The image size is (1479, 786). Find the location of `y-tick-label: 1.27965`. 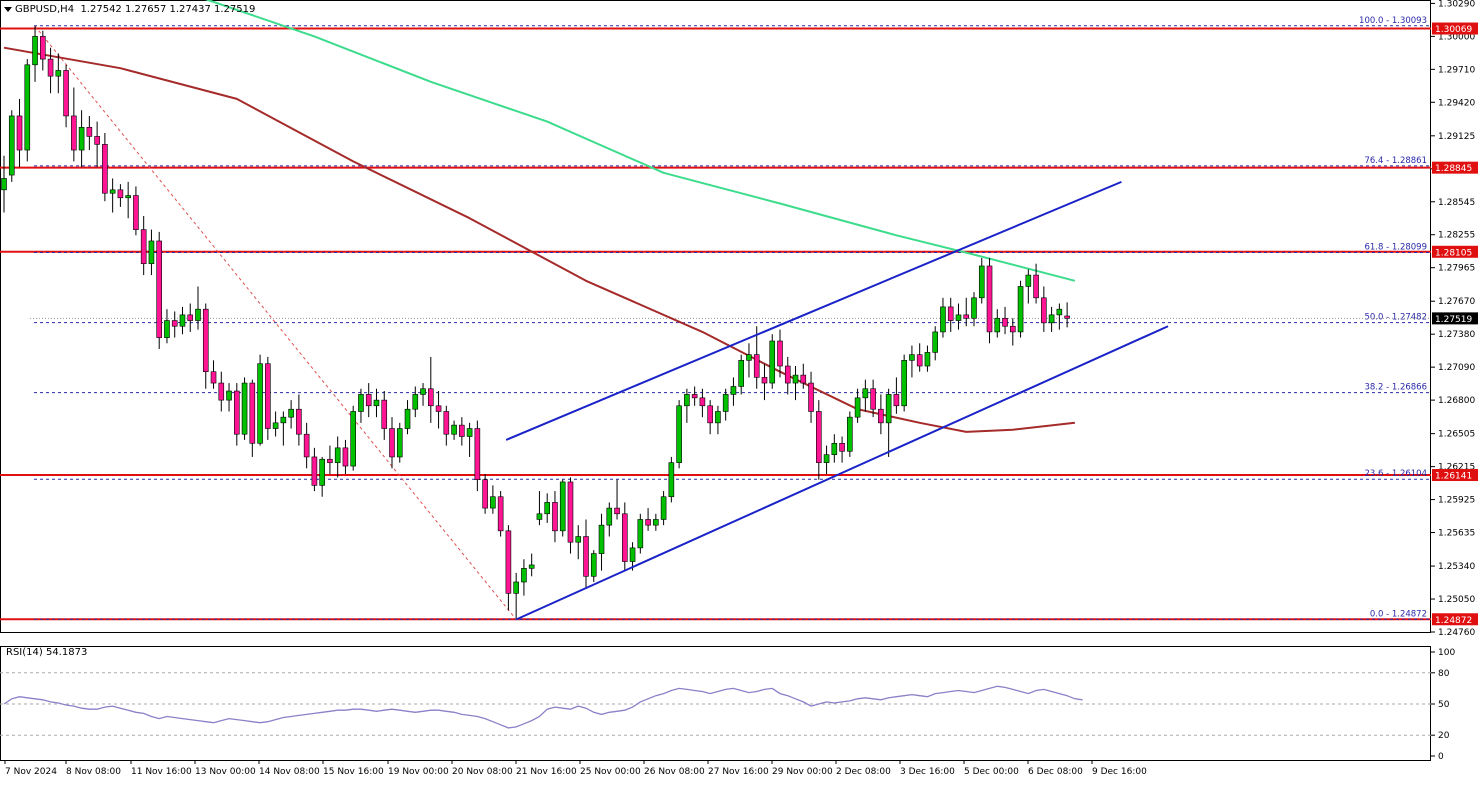

y-tick-label: 1.27965 is located at coordinates (1456, 269).